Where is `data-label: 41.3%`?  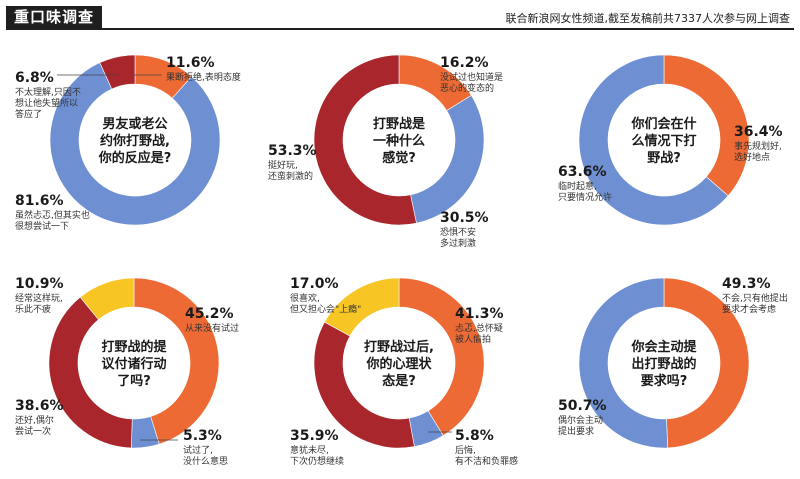 data-label: 41.3% is located at coordinates (479, 314).